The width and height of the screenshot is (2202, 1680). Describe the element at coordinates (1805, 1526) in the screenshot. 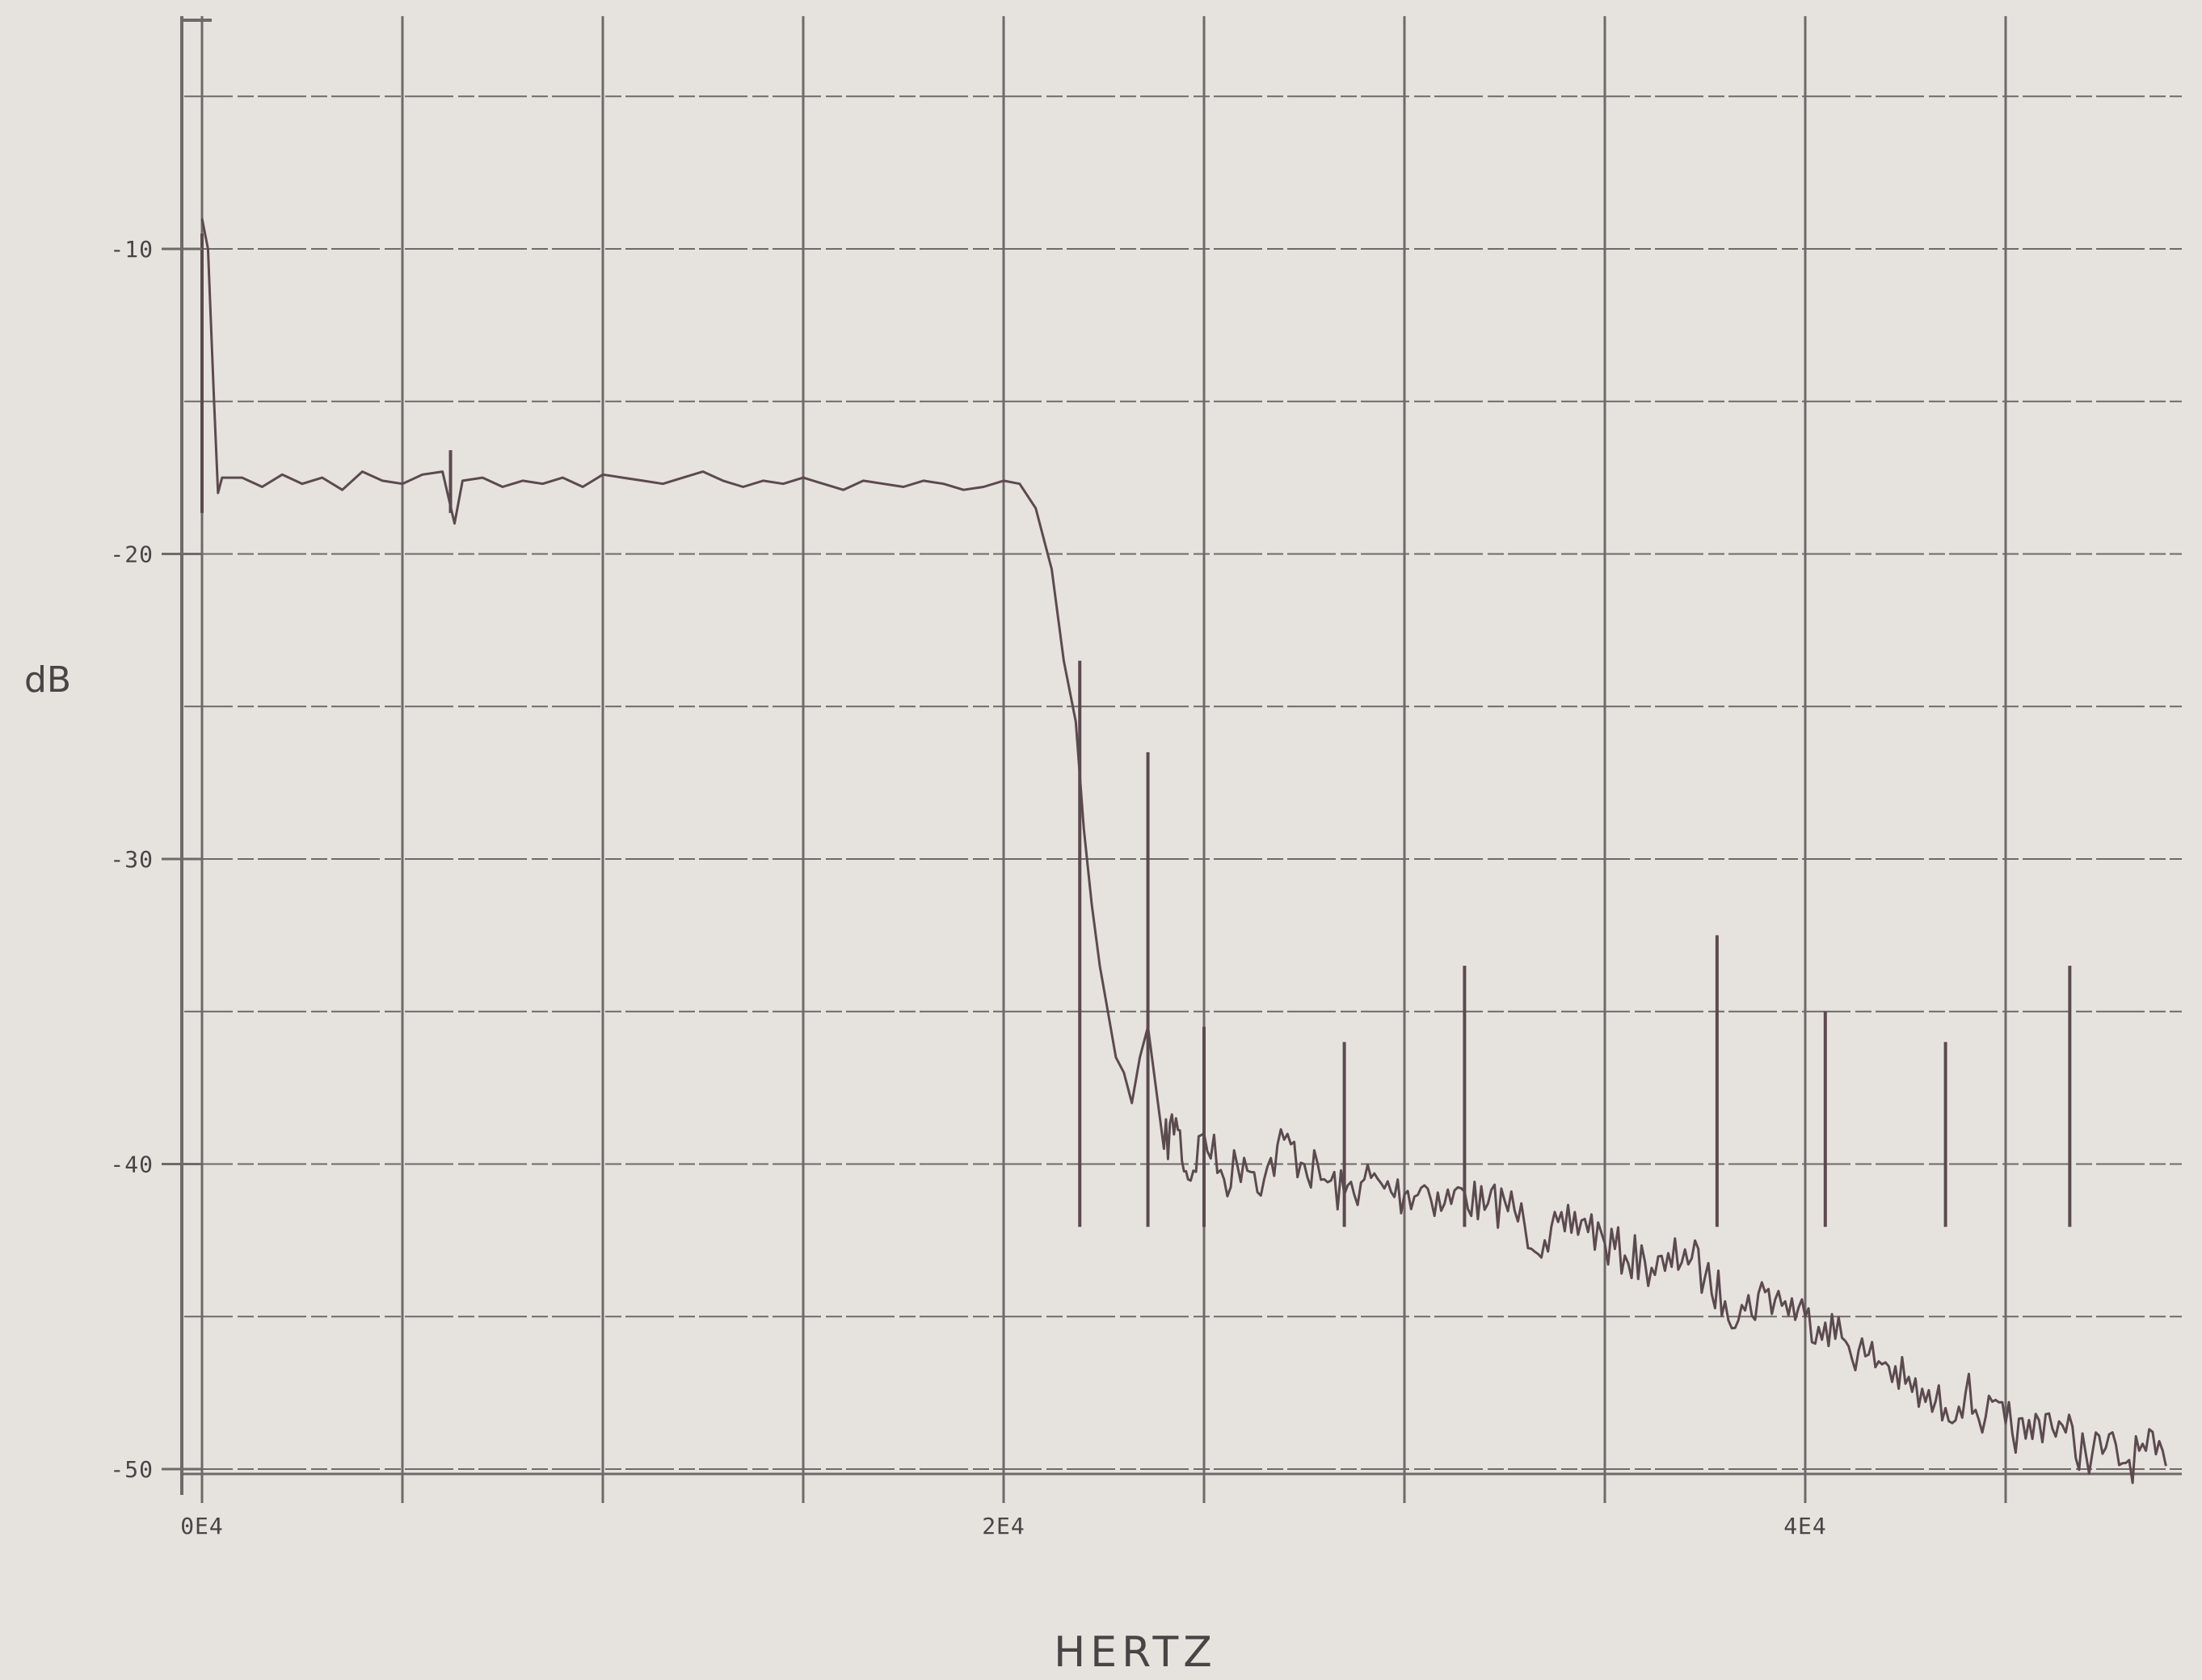

I see `x-tick-label: 4E4` at that location.